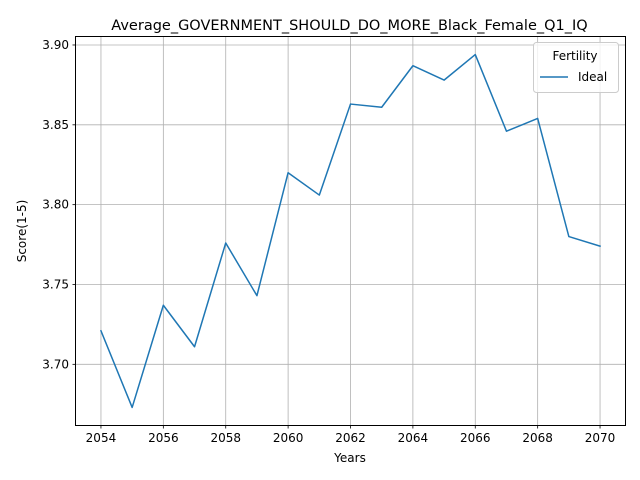 The image size is (640, 480). I want to click on x-tick-label: 2070, so click(600, 438).